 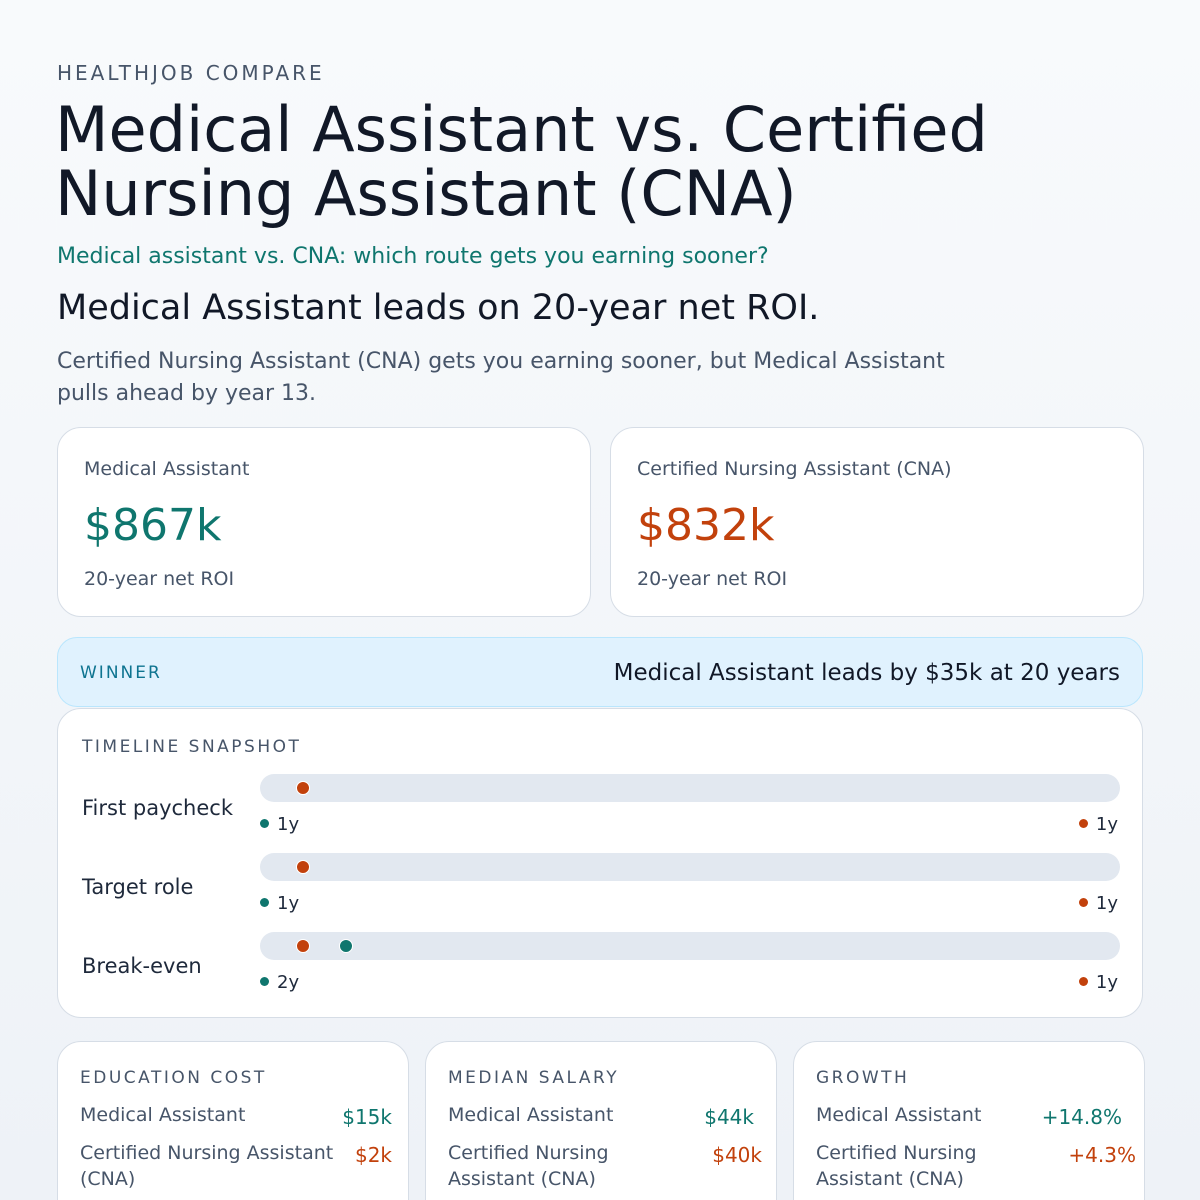 I want to click on roi-card-value: $867k, so click(x=153, y=525).